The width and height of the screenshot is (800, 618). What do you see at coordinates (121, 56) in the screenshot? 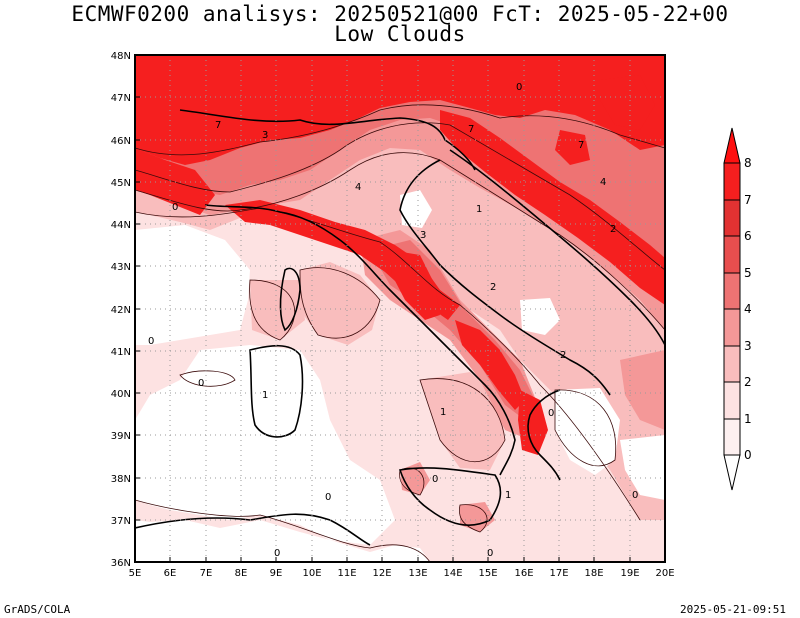
I see `lat-tick-label: 48N` at bounding box center [121, 56].